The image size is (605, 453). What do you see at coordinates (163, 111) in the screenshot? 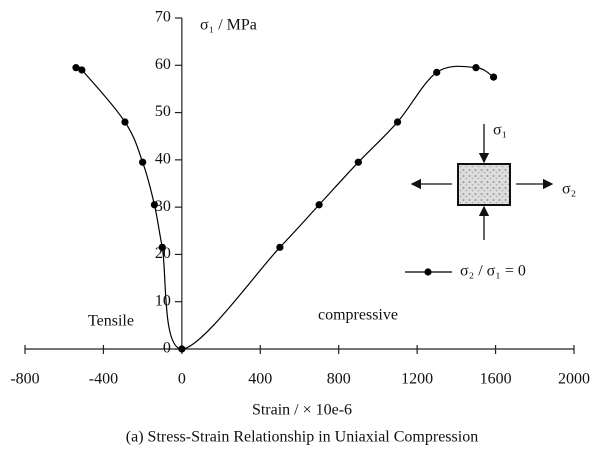
I see `y-tick-label: 50` at bounding box center [163, 111].